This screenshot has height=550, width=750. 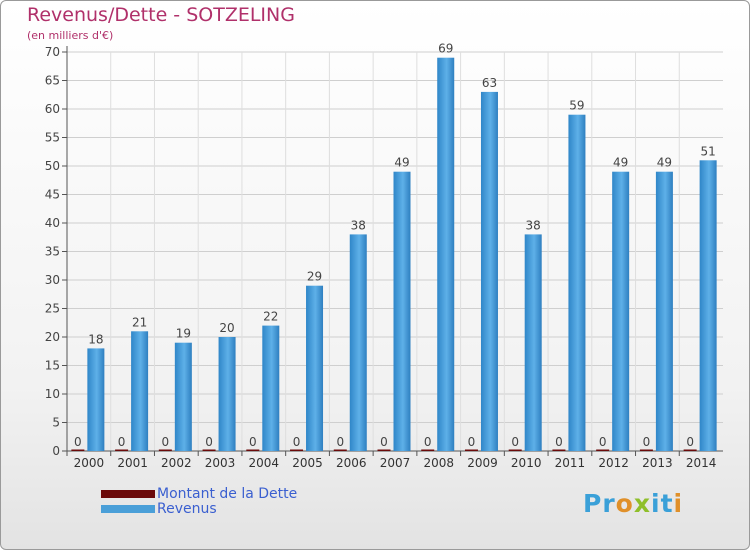 I want to click on y-tick-label: 50, so click(x=52, y=166).